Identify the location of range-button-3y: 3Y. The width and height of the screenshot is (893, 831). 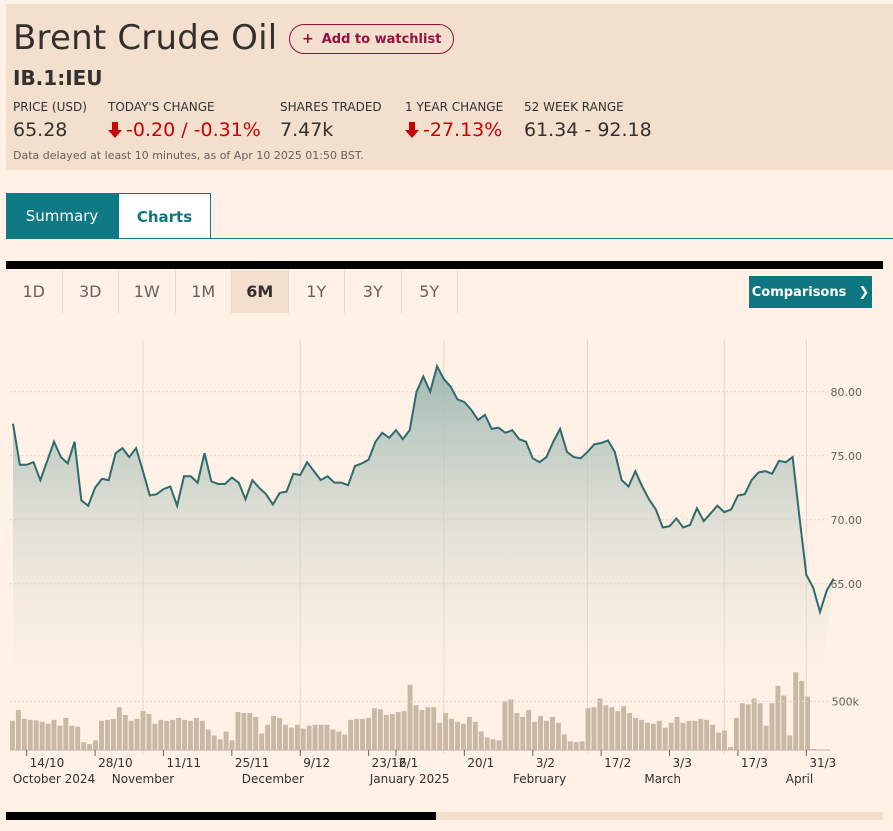
(373, 291).